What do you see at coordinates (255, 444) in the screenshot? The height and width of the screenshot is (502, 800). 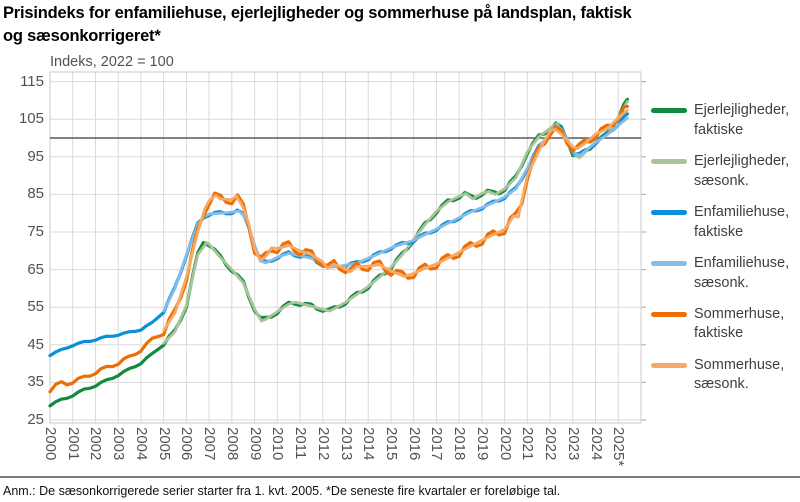 I see `x-tick-label: 2009` at bounding box center [255, 444].